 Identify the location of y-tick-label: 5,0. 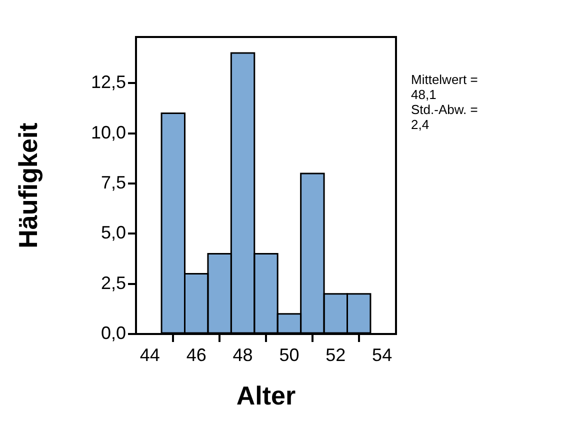
(113, 232).